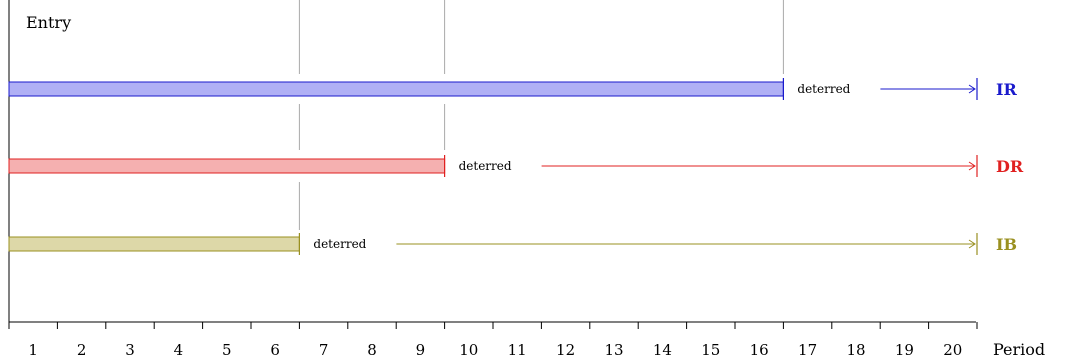 The height and width of the screenshot is (362, 1065). Describe the element at coordinates (952, 350) in the screenshot. I see `x-tick-label-20: 20` at that location.